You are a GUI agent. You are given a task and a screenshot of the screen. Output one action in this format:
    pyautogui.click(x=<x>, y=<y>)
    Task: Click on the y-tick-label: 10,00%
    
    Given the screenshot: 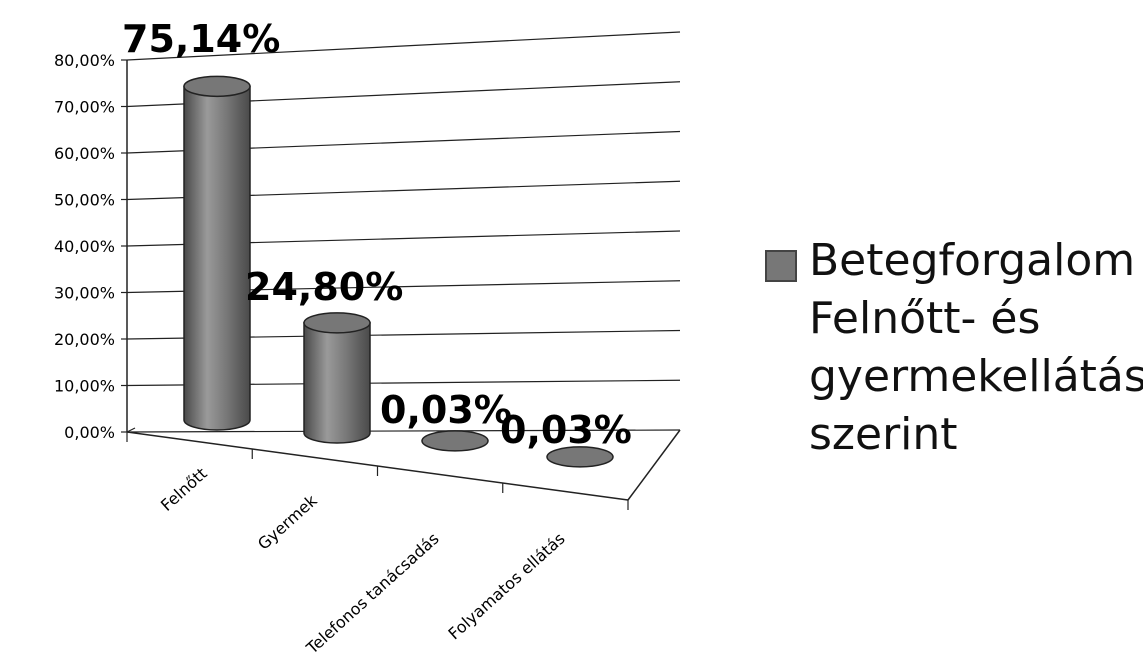 What is the action you would take?
    pyautogui.click(x=84, y=386)
    